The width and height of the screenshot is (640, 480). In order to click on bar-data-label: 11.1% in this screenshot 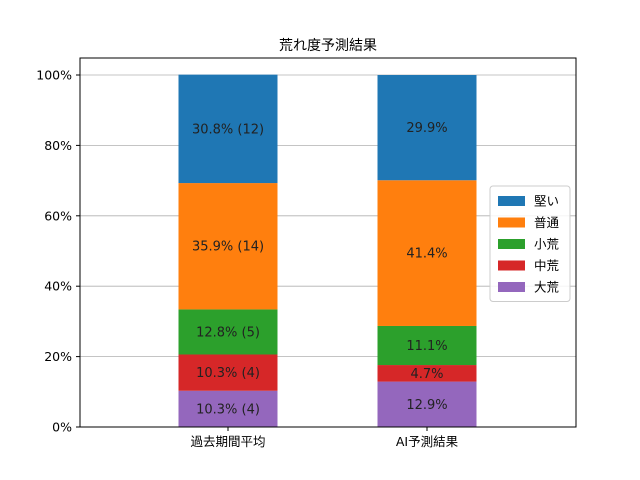, I will do `click(426, 346)`.